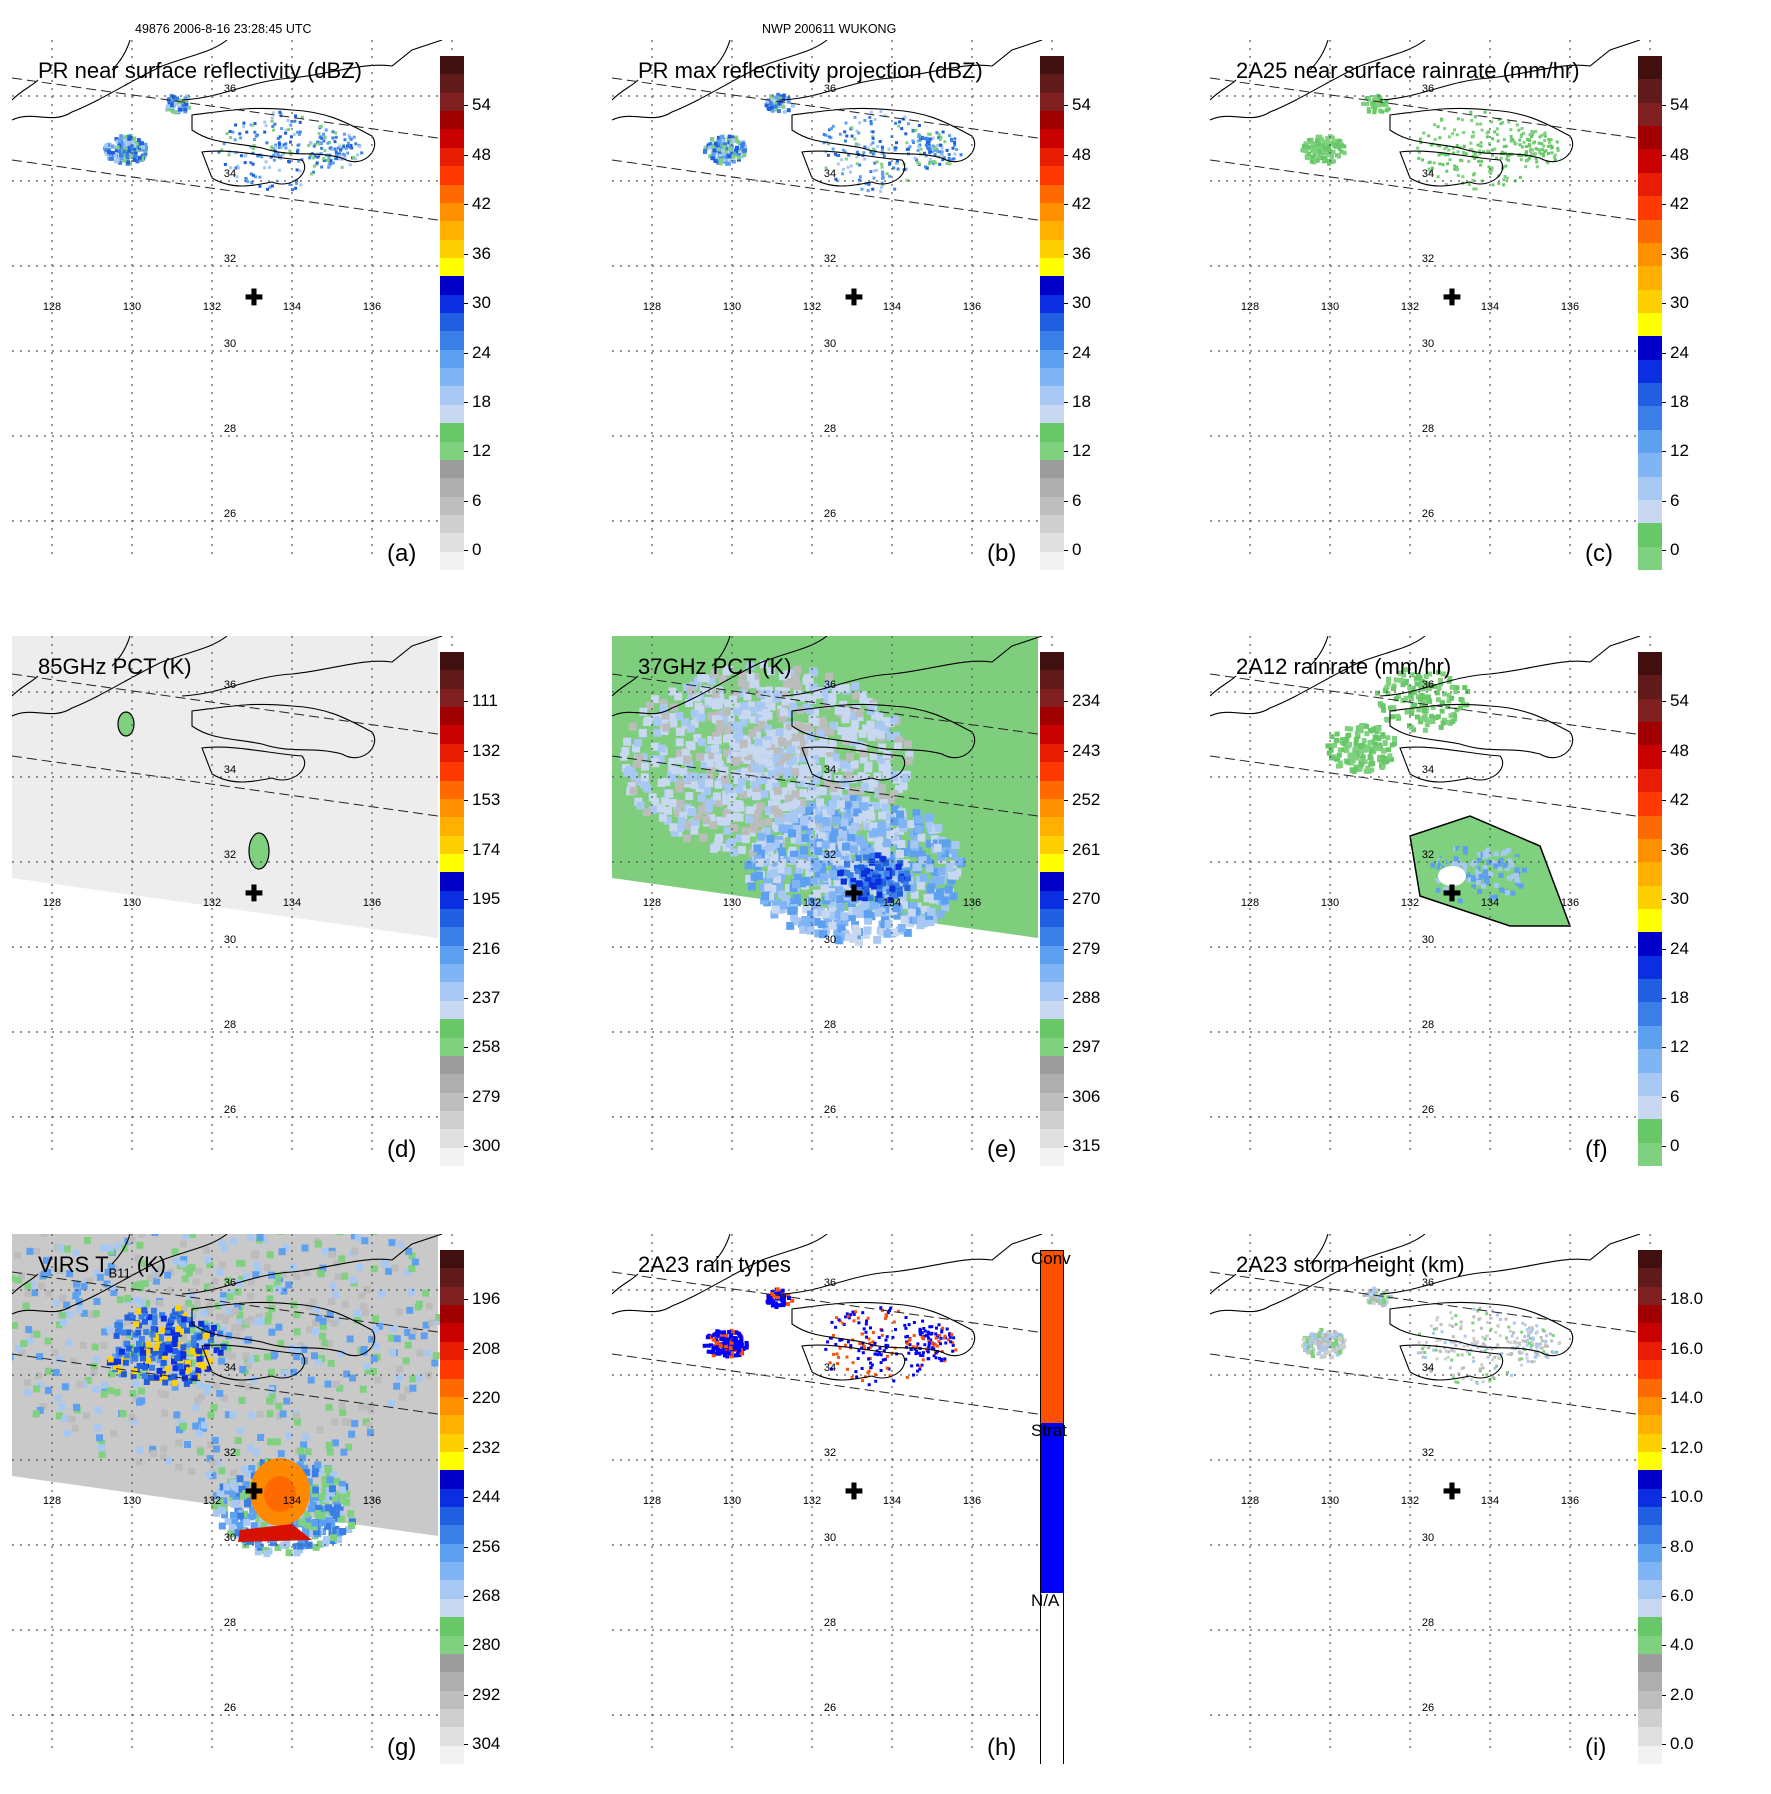  I want to click on colorbar-tick-label: 0, so click(1674, 550).